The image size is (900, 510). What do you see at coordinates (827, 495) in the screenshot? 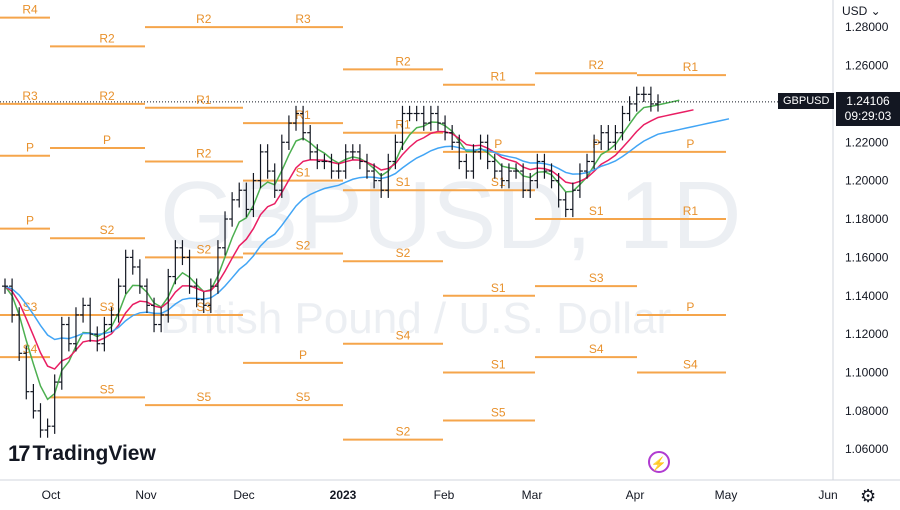
I see `x-tick-label: Jun` at bounding box center [827, 495].